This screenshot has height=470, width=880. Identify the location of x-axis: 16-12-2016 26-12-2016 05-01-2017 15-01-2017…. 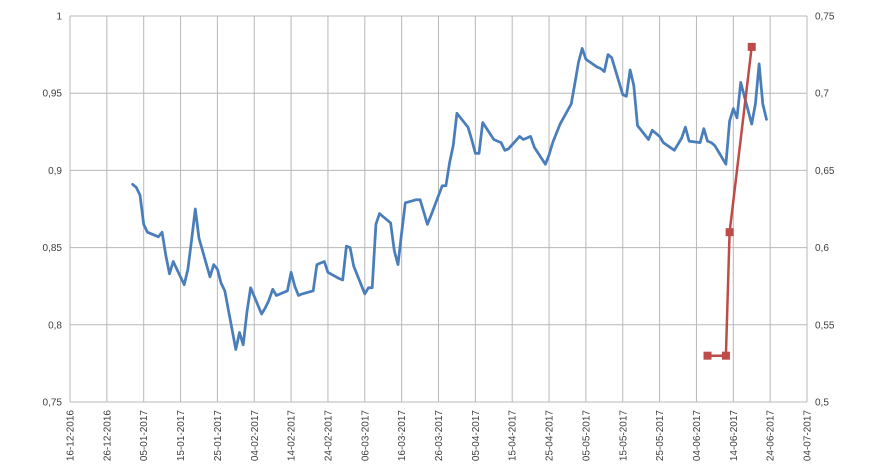
(440, 436).